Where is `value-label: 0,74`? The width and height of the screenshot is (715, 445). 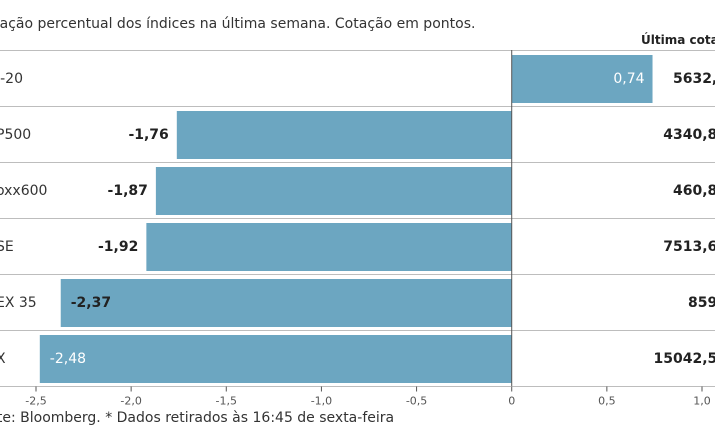
value-label: 0,74 is located at coordinates (628, 79).